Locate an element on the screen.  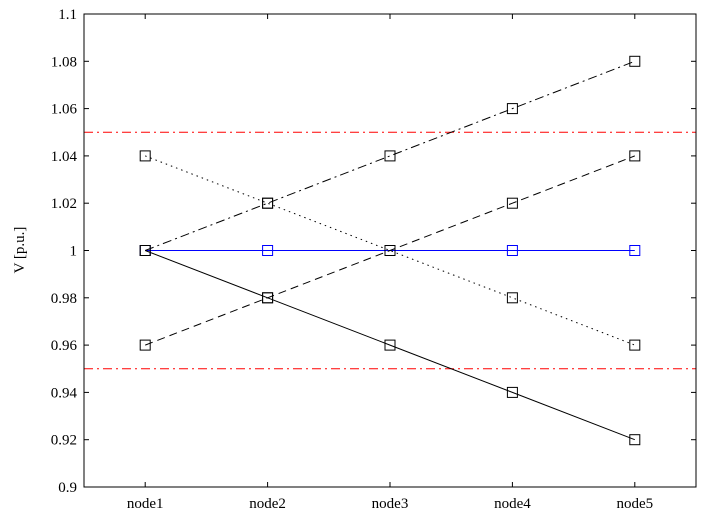
y-tick-label: 1.08 is located at coordinates (64, 62).